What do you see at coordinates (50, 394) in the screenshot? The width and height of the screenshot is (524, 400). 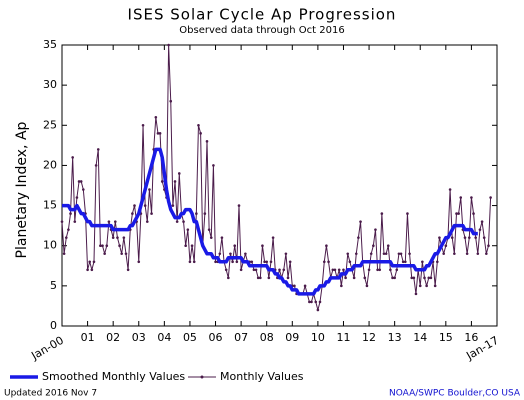 I see `updated-note: Updated 2016 Nov 7` at bounding box center [50, 394].